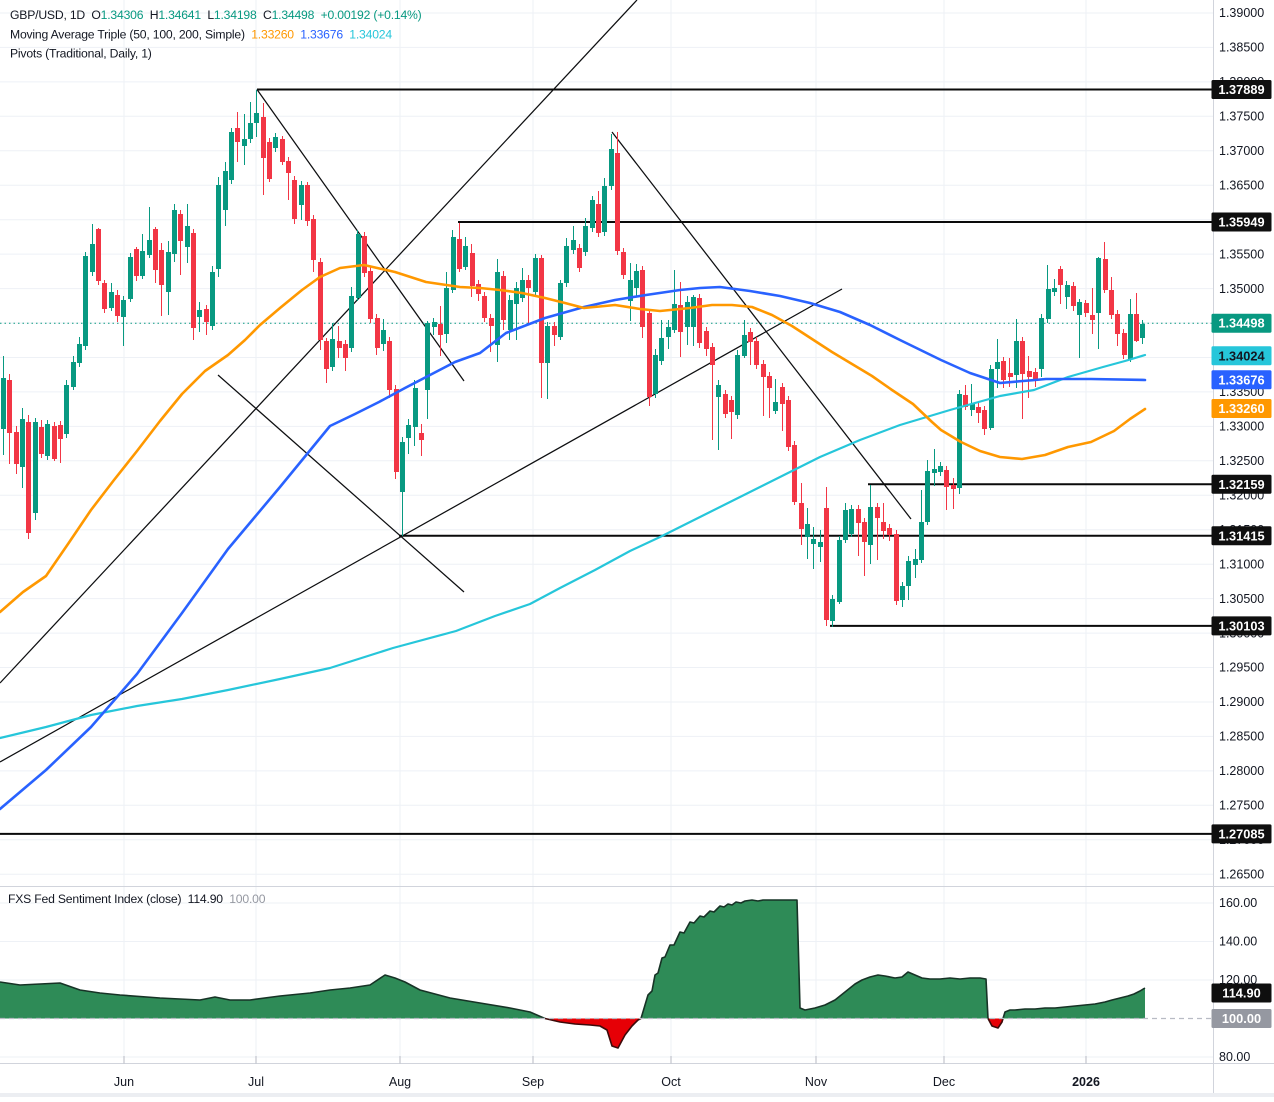 The image size is (1274, 1102). What do you see at coordinates (1241, 355) in the screenshot?
I see `svg-text: 1.34024` at bounding box center [1241, 355].